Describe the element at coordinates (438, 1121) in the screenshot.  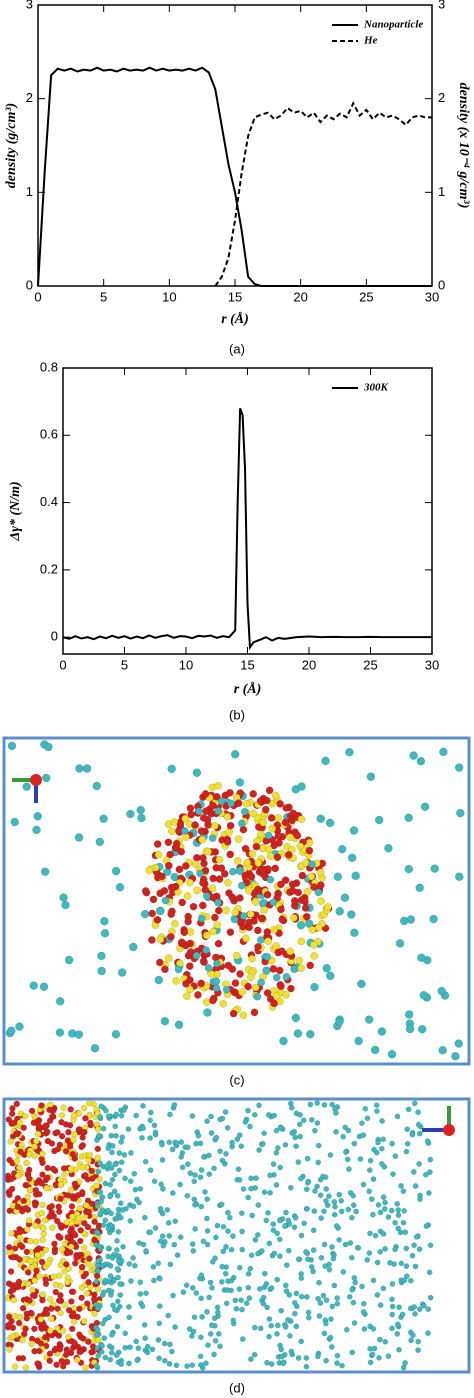
I see `axis-triad` at that location.